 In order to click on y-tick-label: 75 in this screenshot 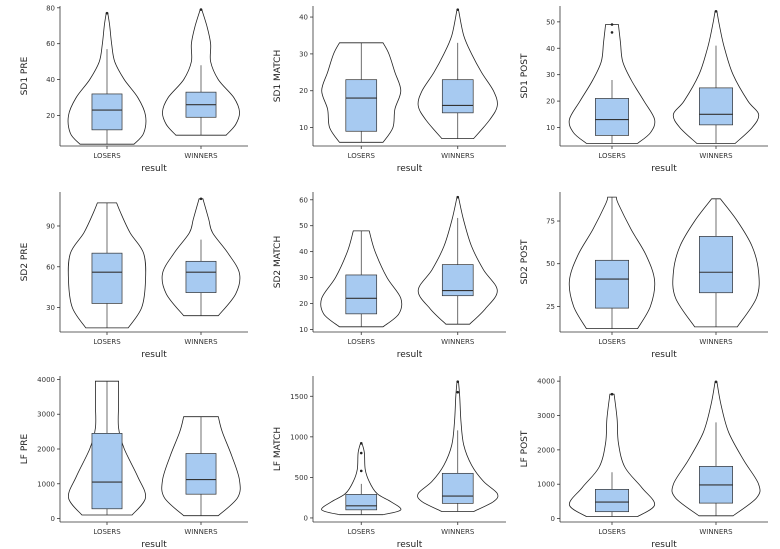, I will do `click(550, 222)`.